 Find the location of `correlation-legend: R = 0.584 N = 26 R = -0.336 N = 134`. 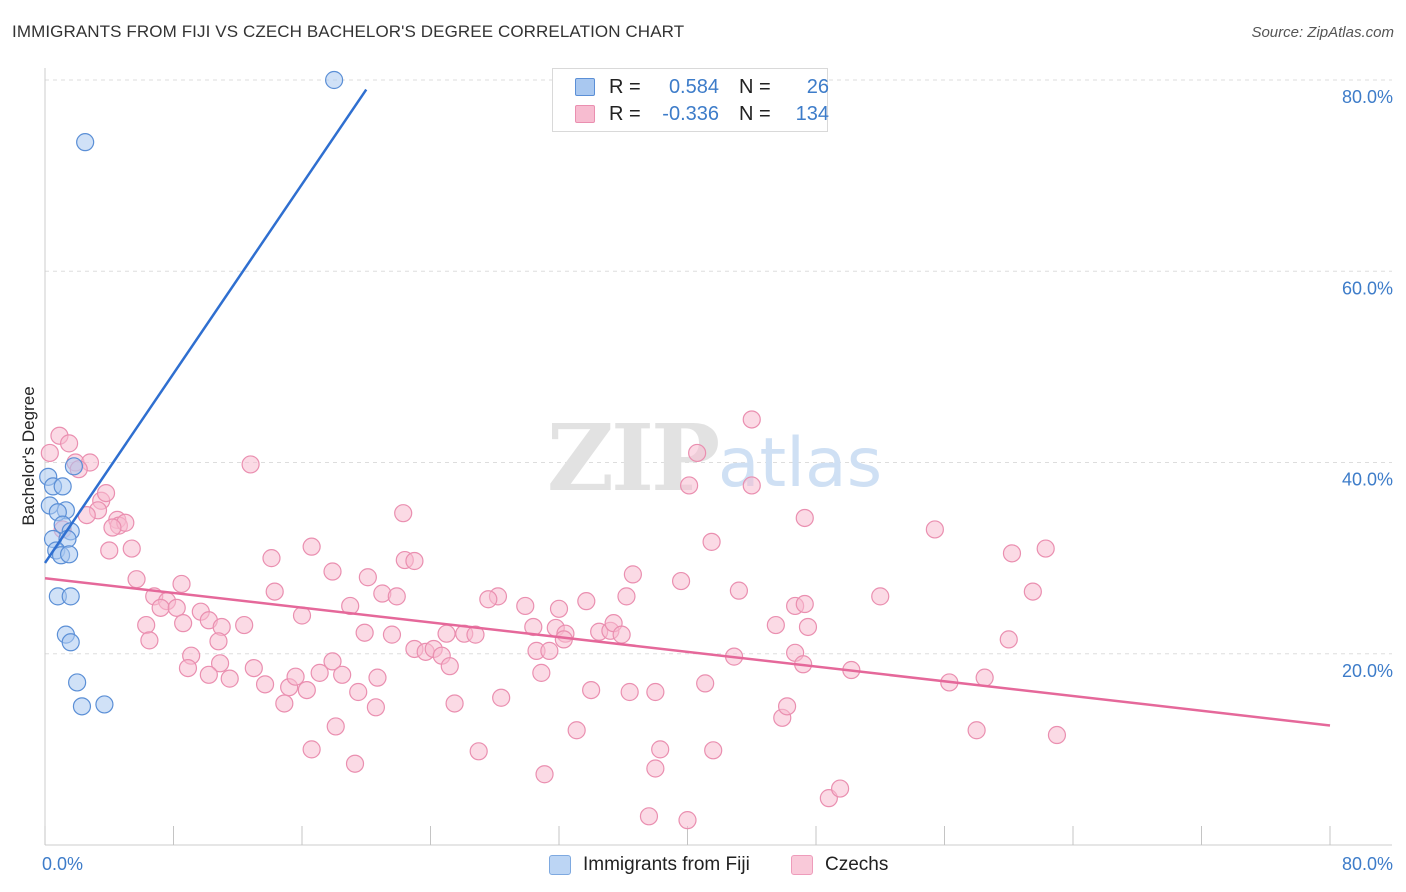

correlation-legend: R = 0.584 N = 26 R = -0.336 N = 134 is located at coordinates (690, 100).